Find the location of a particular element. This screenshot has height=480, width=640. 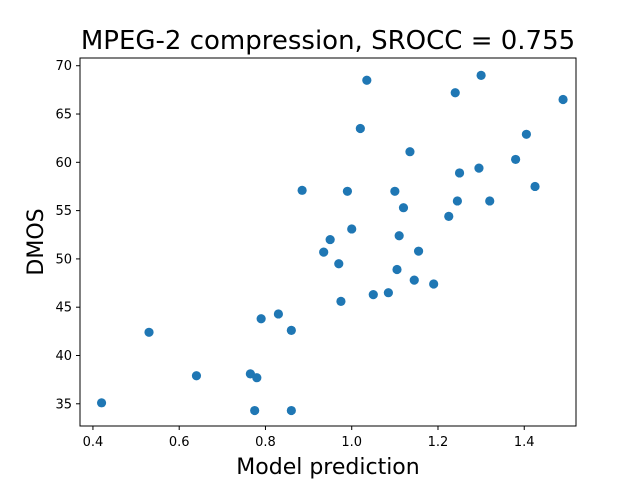

x-axis: 0.4 0.6 0.8 1.0 1.2 1.4 is located at coordinates (309, 438).